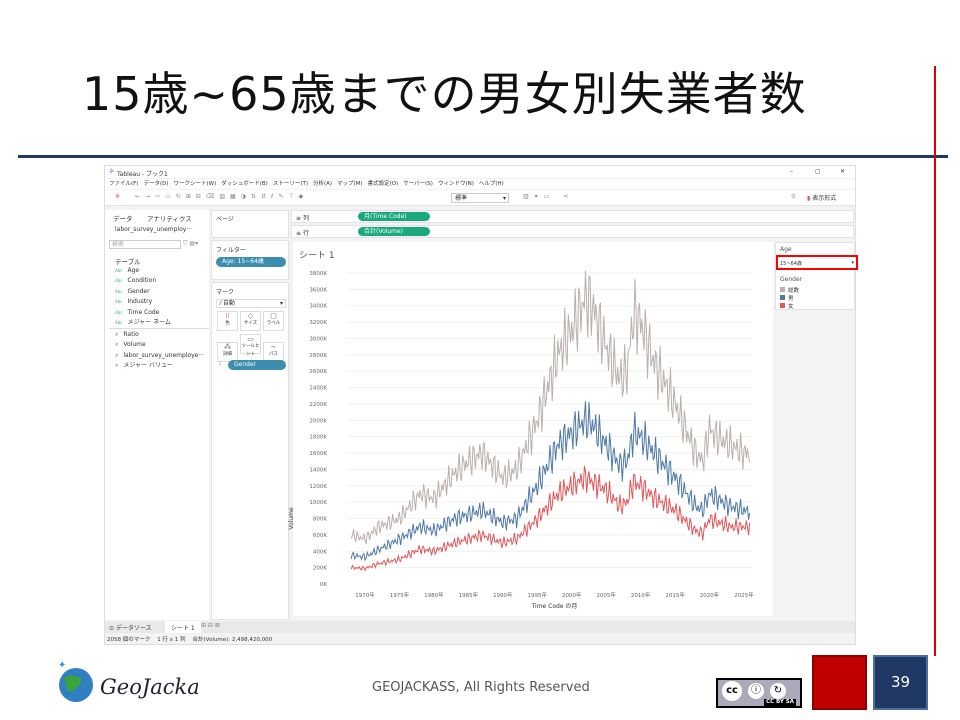 This screenshot has width=960, height=720. What do you see at coordinates (210, 625) in the screenshot?
I see `new-sheet-icons: ⊞ ⊟ ⊠` at bounding box center [210, 625].